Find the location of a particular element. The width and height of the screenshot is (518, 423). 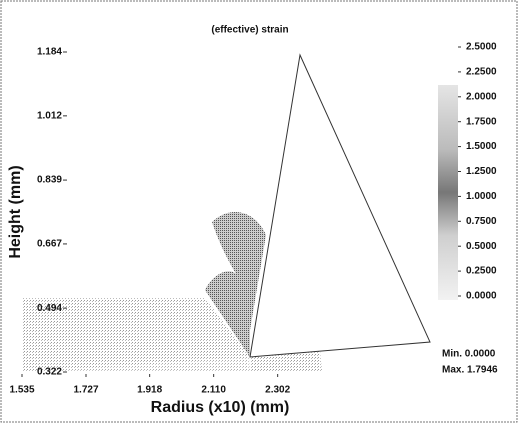

y-tick-label: 0.667 is located at coordinates (49, 244).